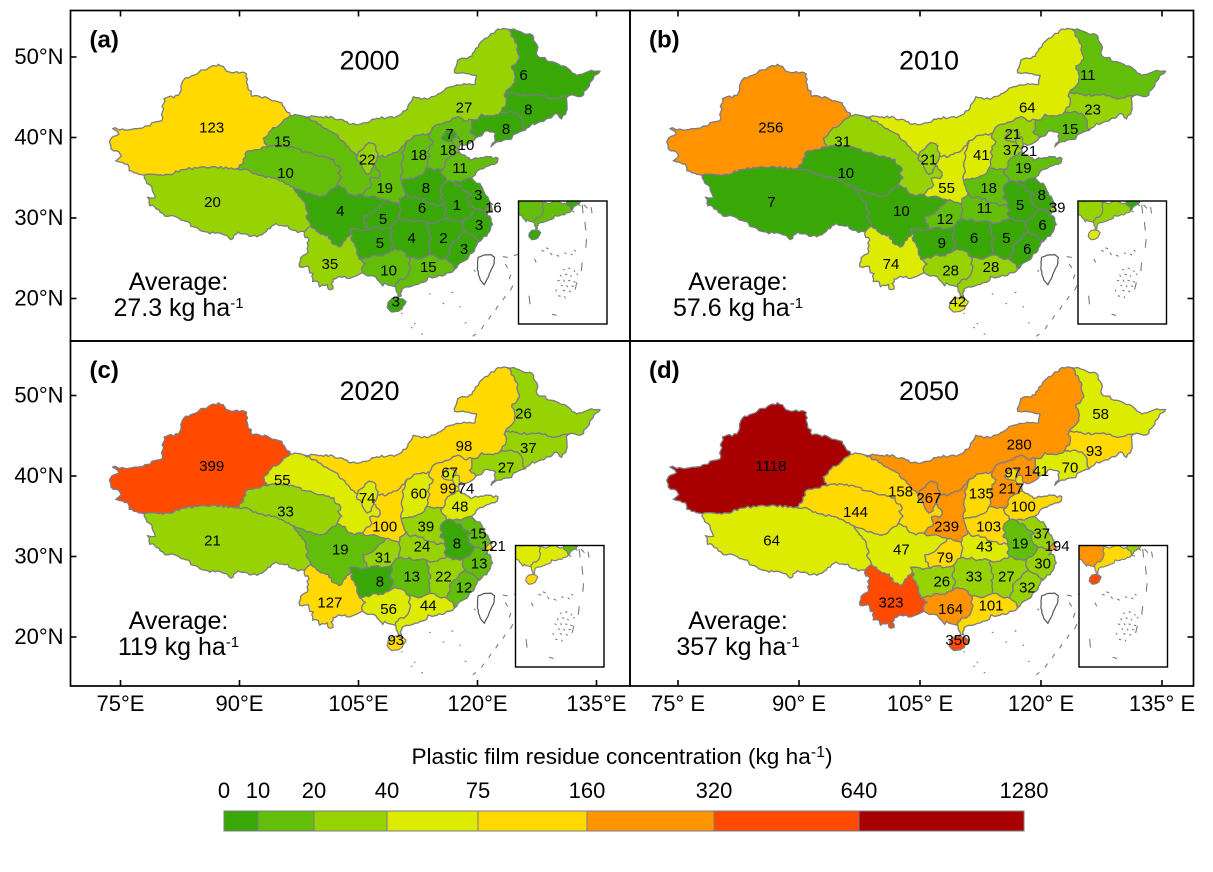  What do you see at coordinates (1027, 107) in the screenshot?
I see `svg-text: 64` at bounding box center [1027, 107].